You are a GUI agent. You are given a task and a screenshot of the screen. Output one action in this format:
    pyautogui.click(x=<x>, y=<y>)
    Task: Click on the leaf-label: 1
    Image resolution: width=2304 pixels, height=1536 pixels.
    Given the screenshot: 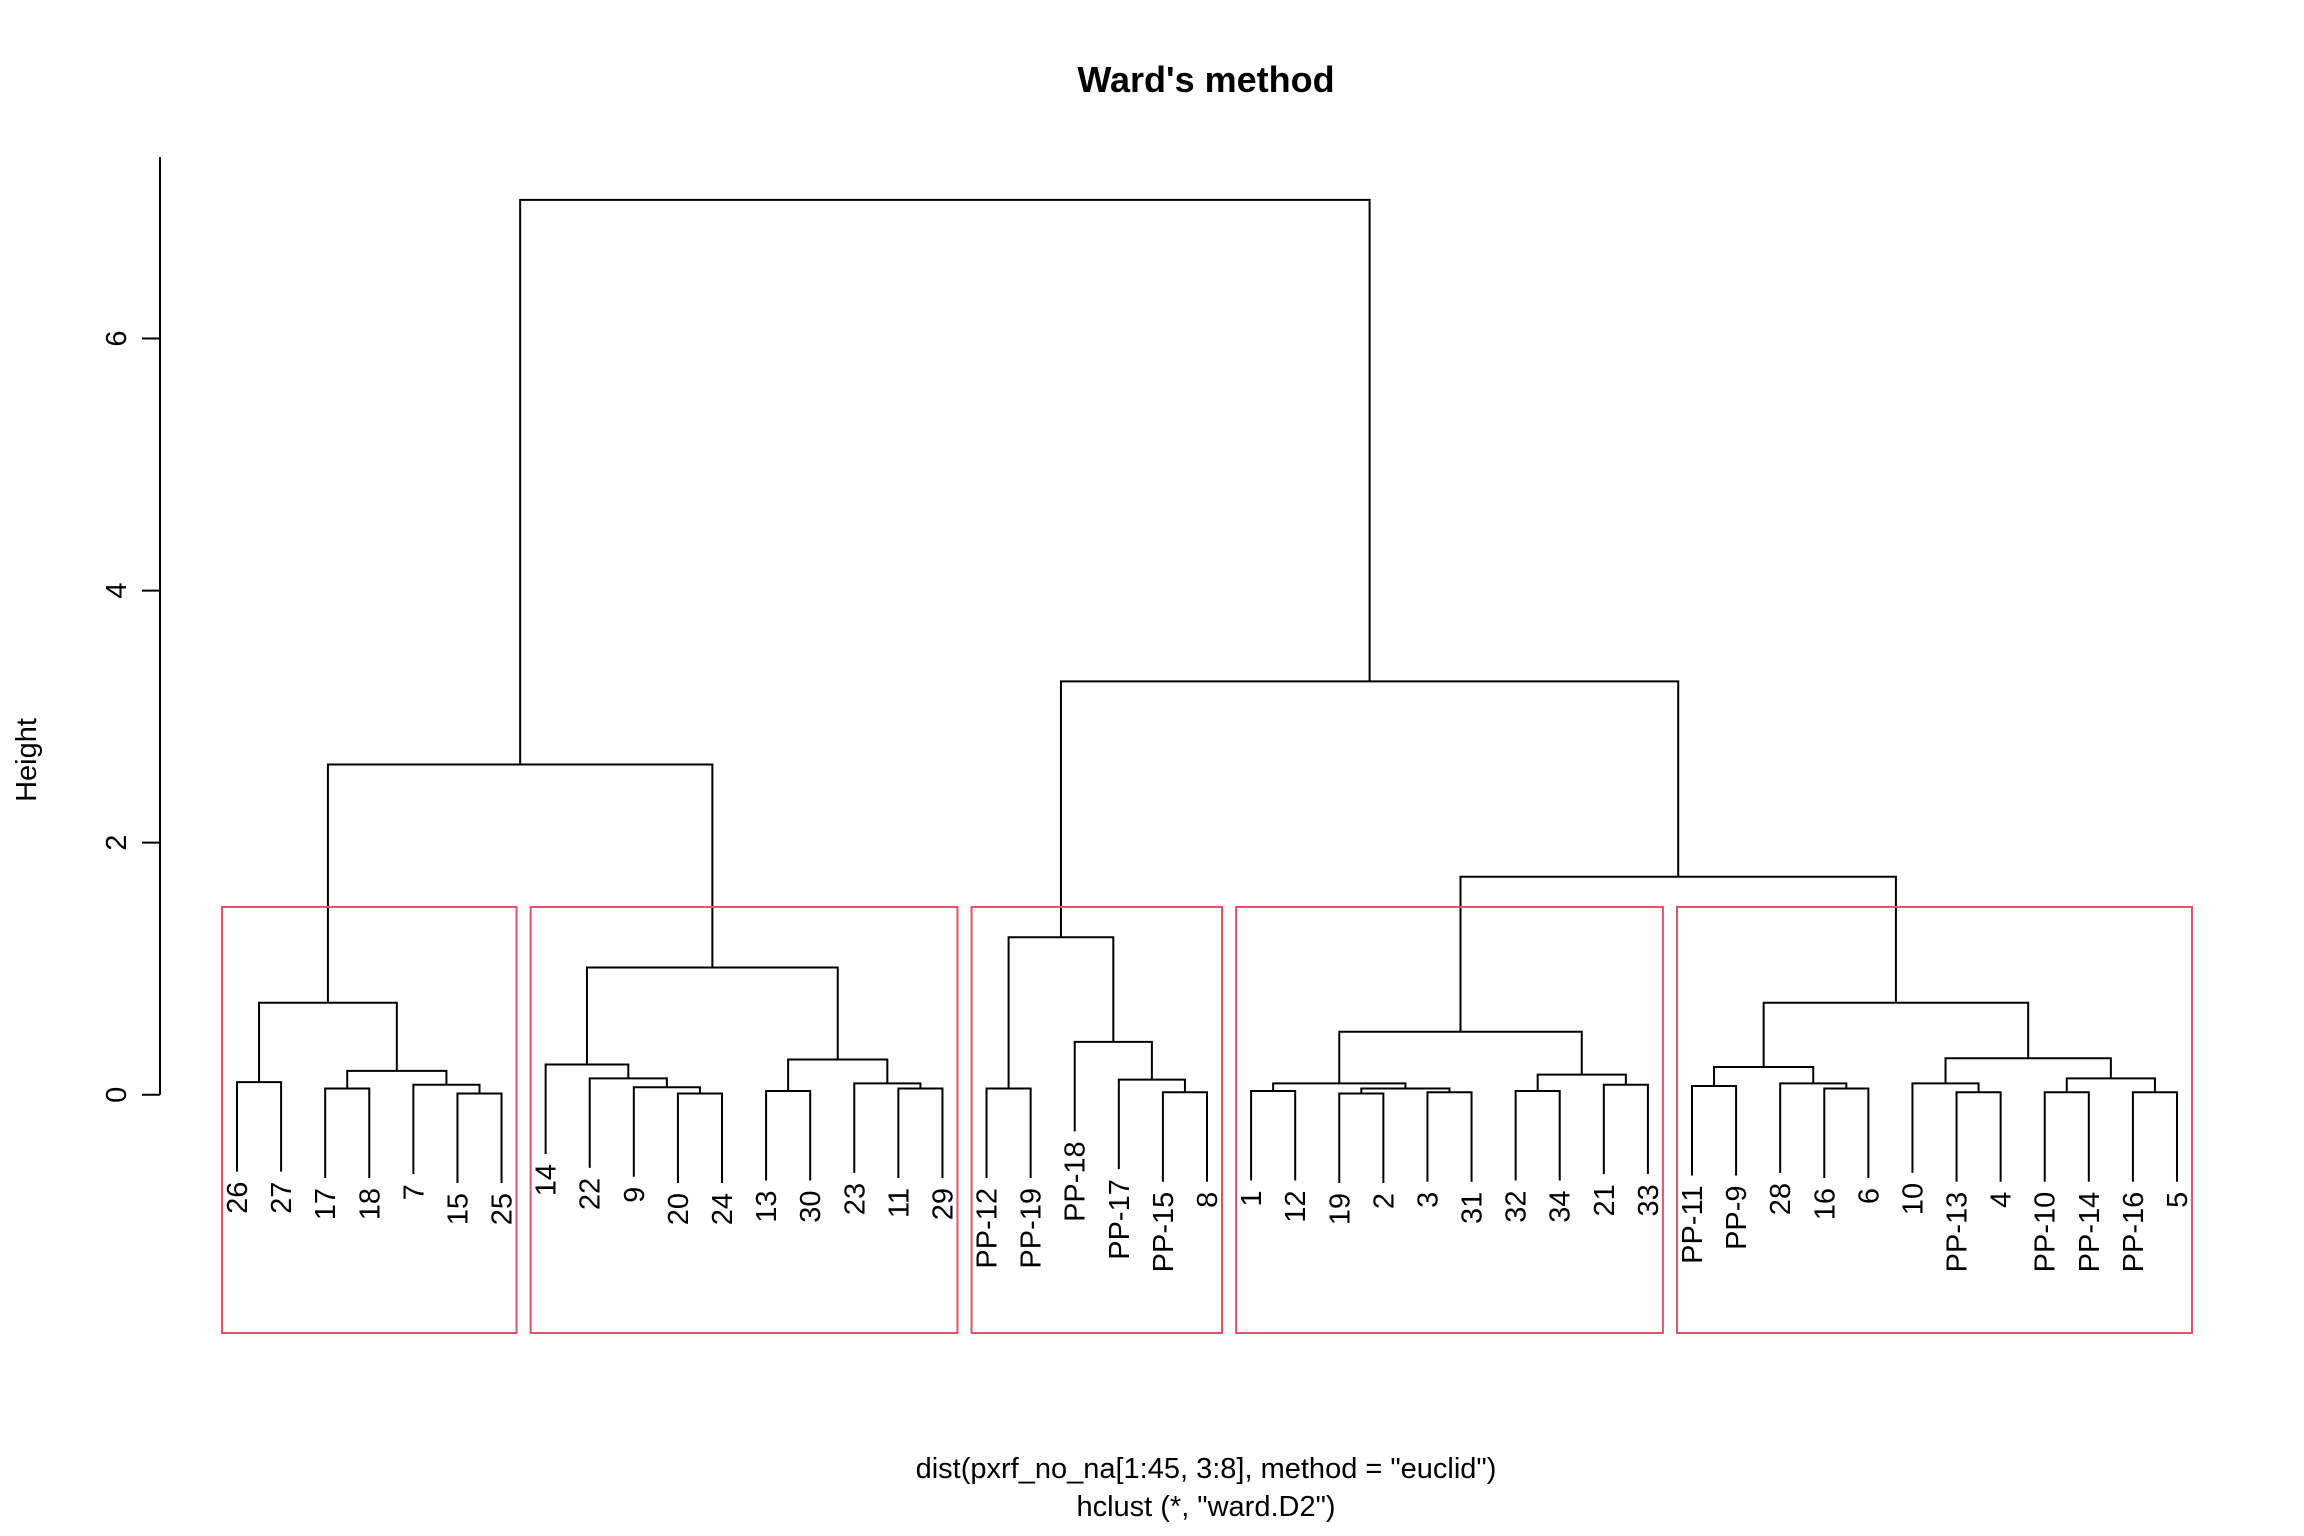 What is the action you would take?
    pyautogui.click(x=1252, y=1198)
    